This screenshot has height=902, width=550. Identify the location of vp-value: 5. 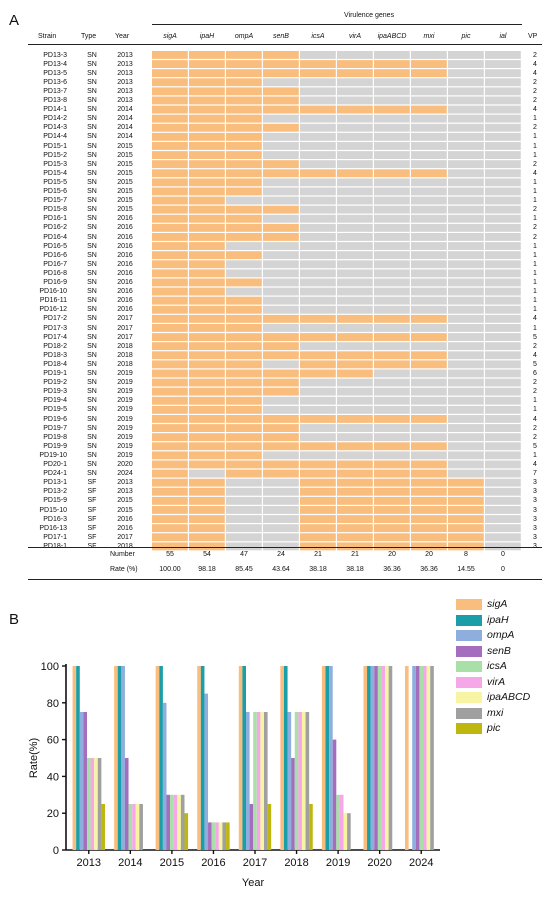
(535, 446).